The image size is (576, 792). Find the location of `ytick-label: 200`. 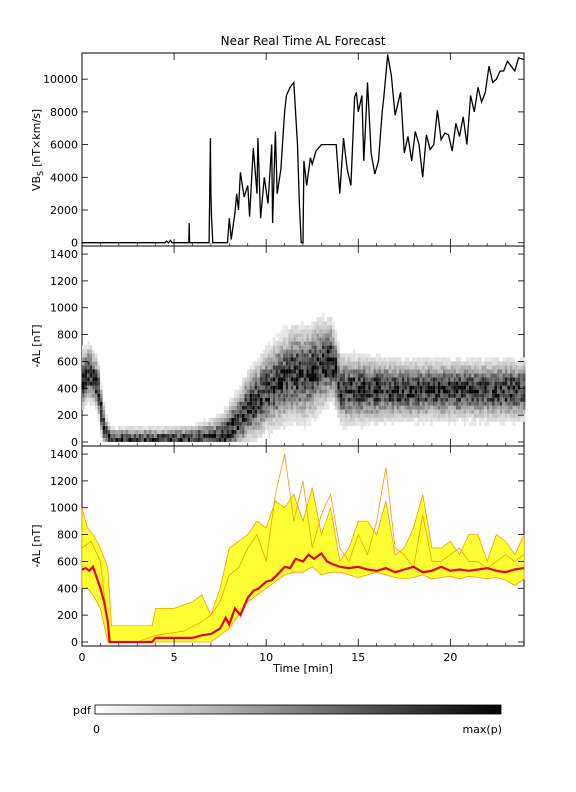

ytick-label: 200 is located at coordinates (67, 615).